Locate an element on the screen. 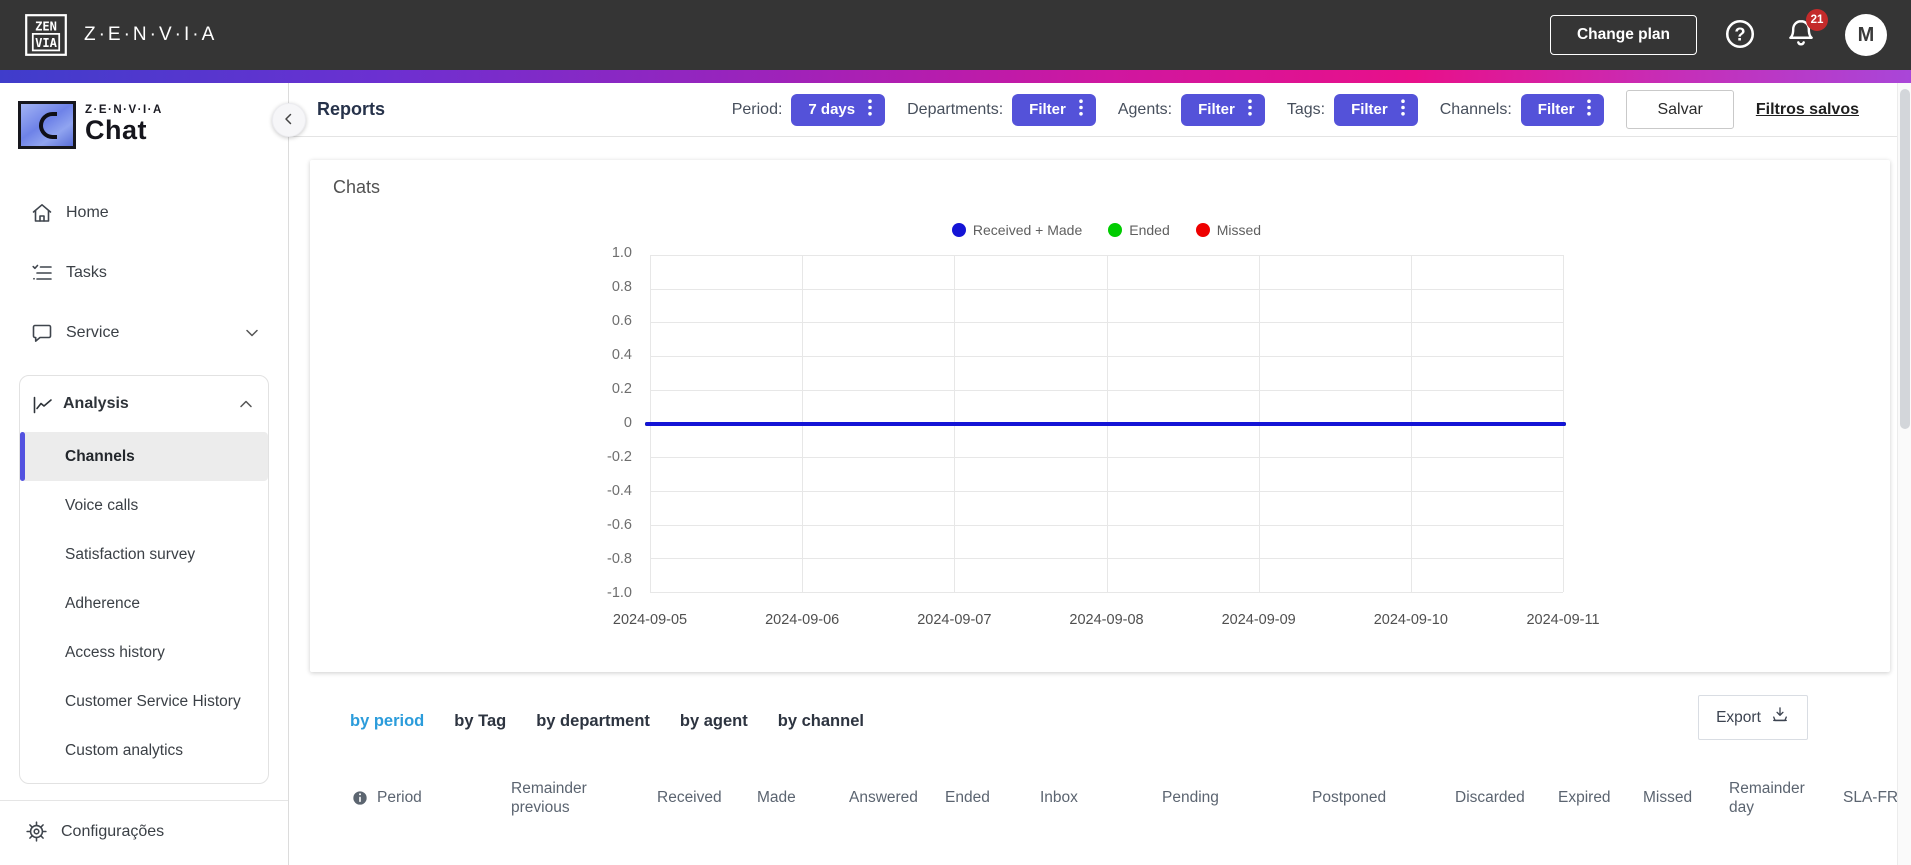  sidebar-item-access-history: Access history is located at coordinates (144, 652).